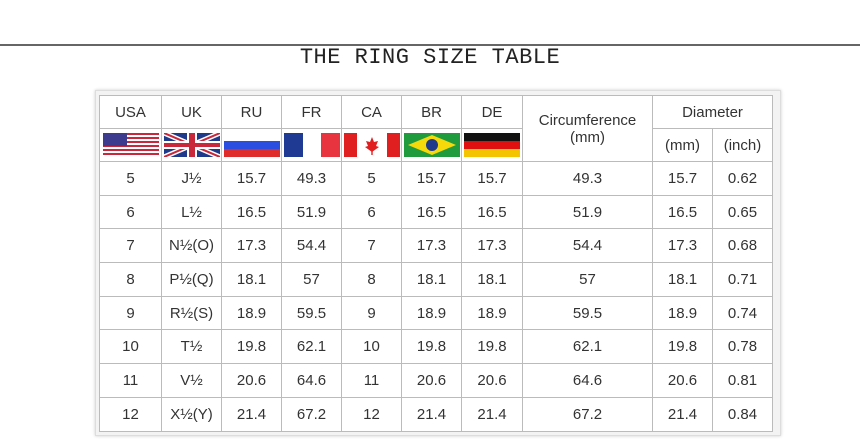 This screenshot has width=860, height=439. What do you see at coordinates (587, 313) in the screenshot?
I see `cell-circumference-mm: 59.5` at bounding box center [587, 313].